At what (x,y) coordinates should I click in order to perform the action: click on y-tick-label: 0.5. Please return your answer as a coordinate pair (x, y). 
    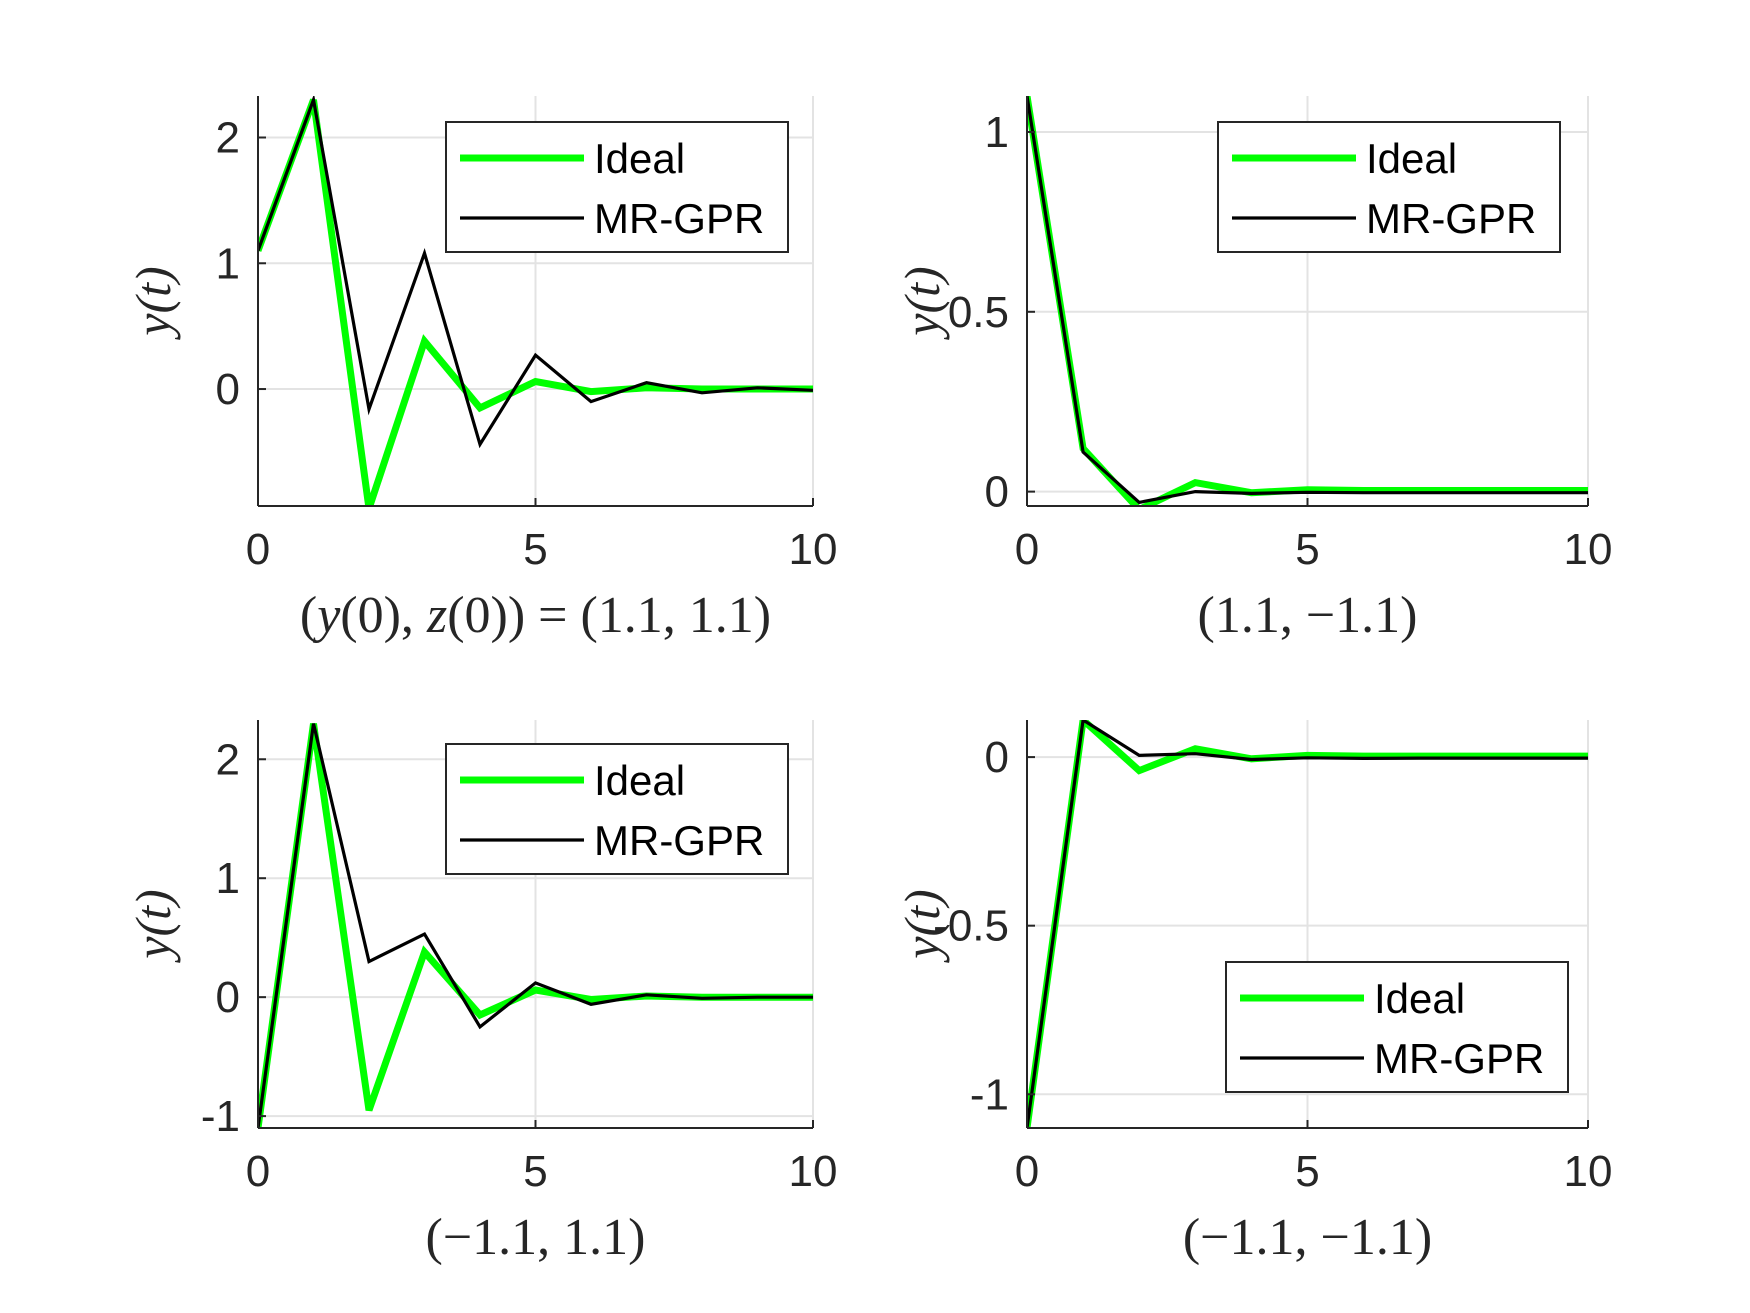
    Looking at the image, I should click on (978, 312).